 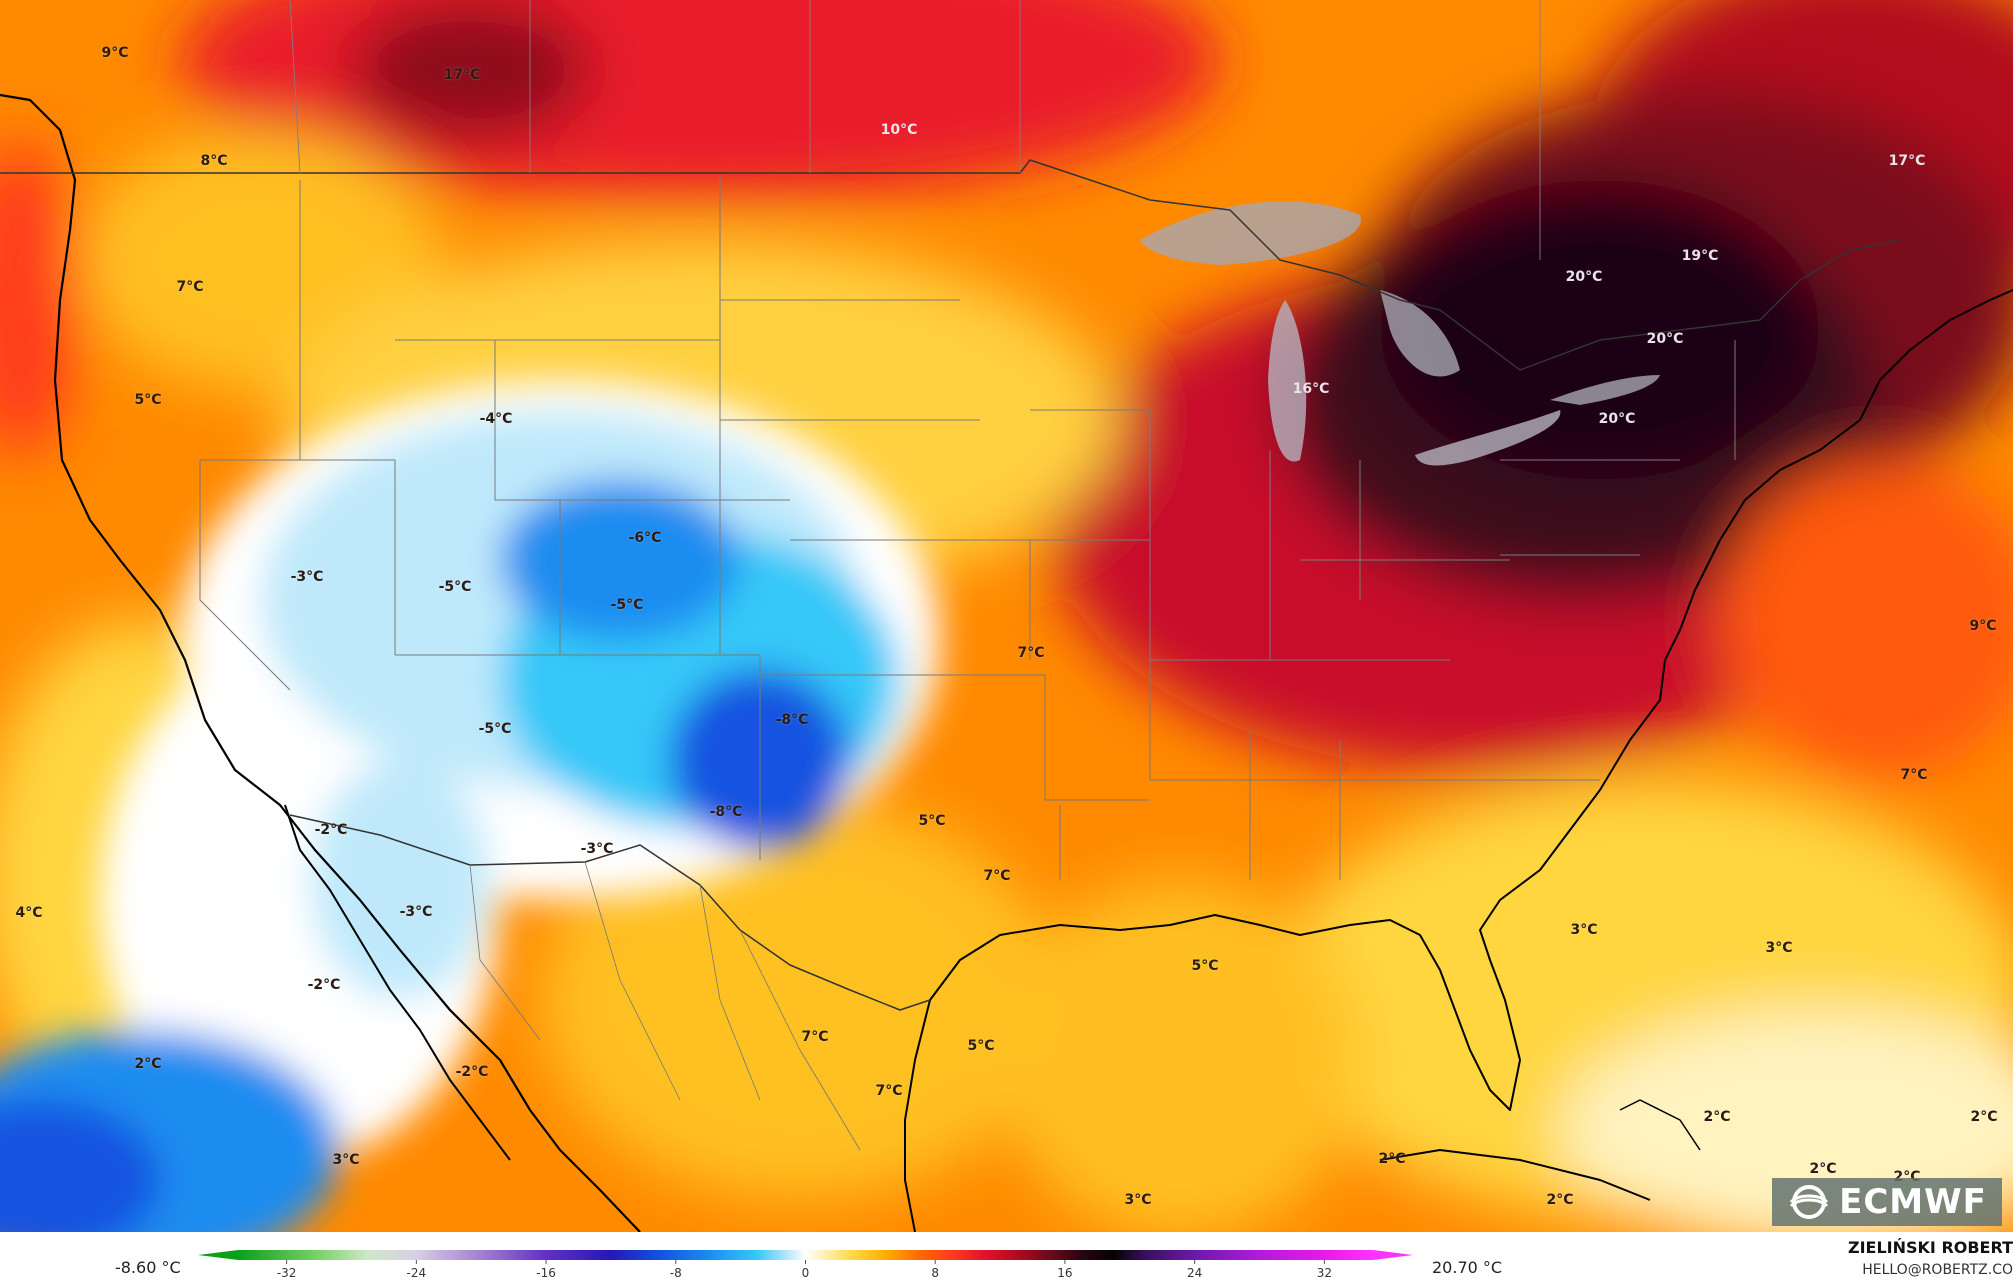 I want to click on colorbar-tick-label: -8, so click(x=676, y=1273).